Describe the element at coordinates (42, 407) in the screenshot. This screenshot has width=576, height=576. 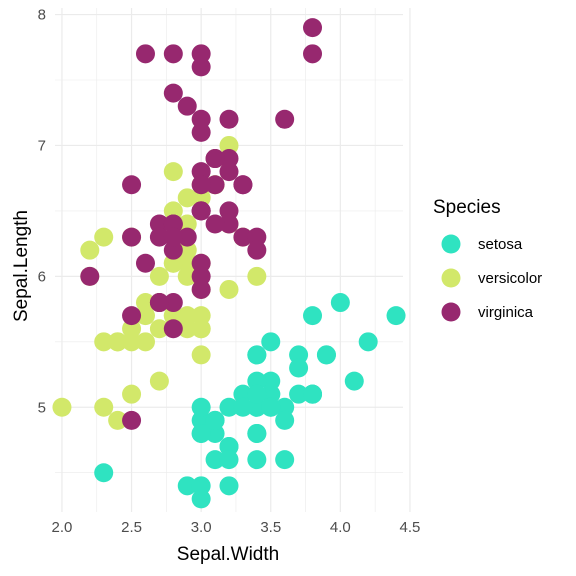
I see `y-tick-label: 5` at that location.